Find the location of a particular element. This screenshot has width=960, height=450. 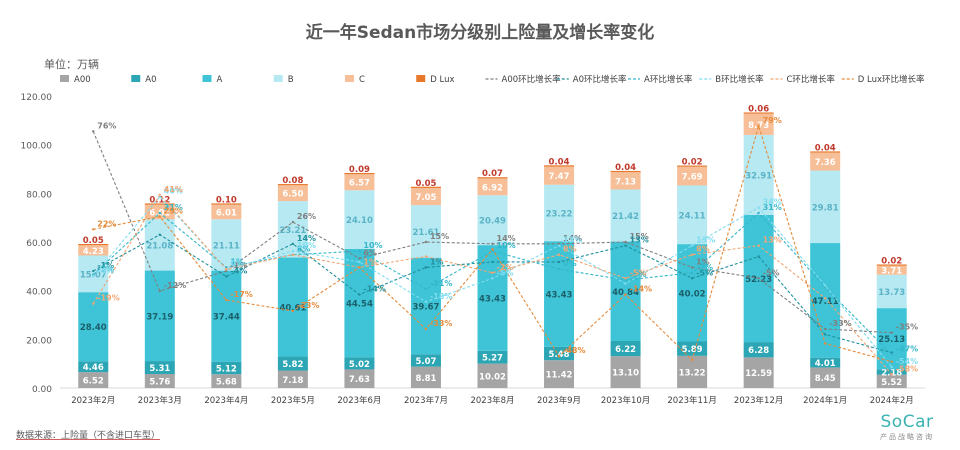

growth-data-label: -17% is located at coordinates (241, 294).